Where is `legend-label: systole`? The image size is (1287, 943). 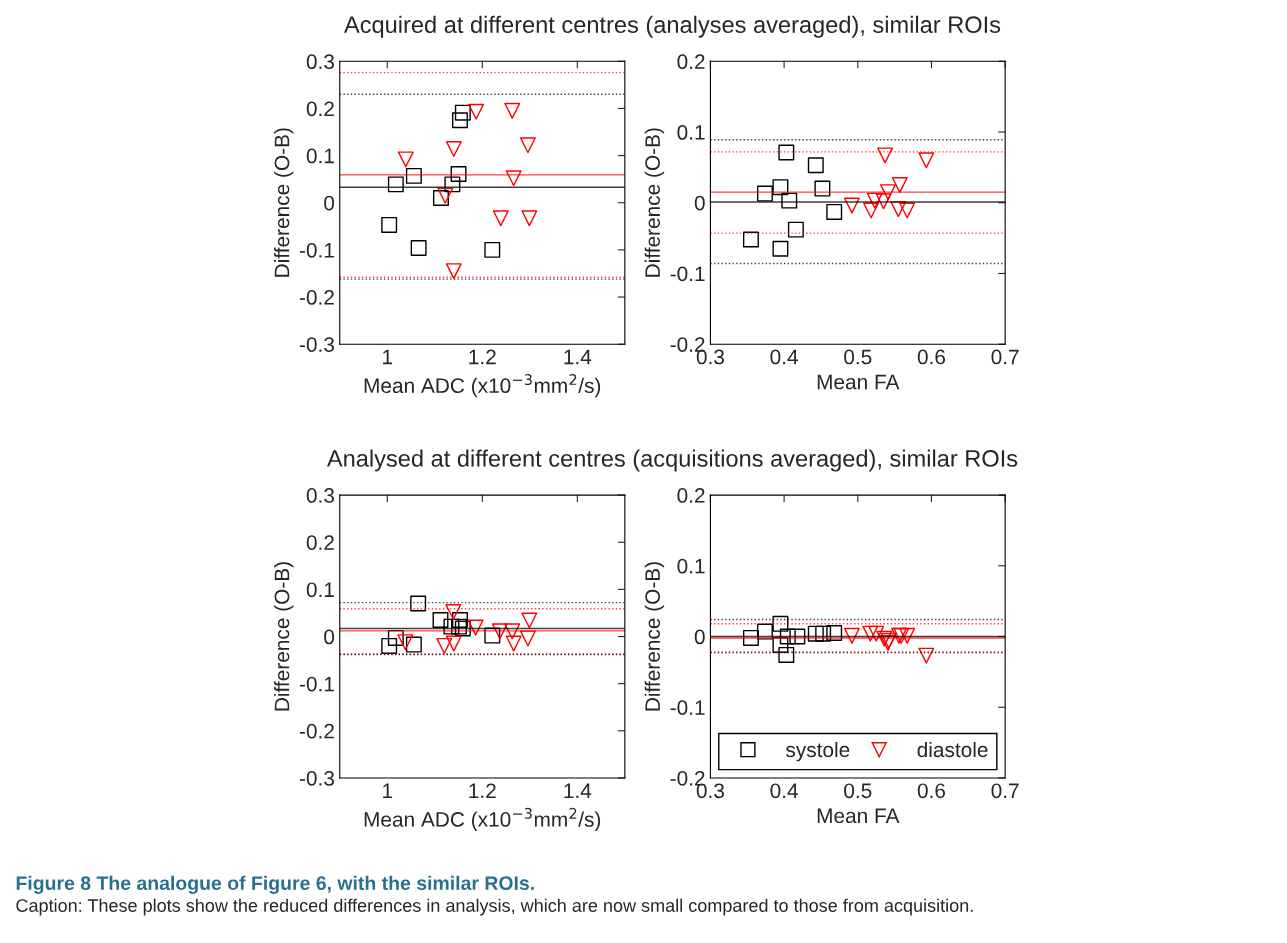 legend-label: systole is located at coordinates (818, 751).